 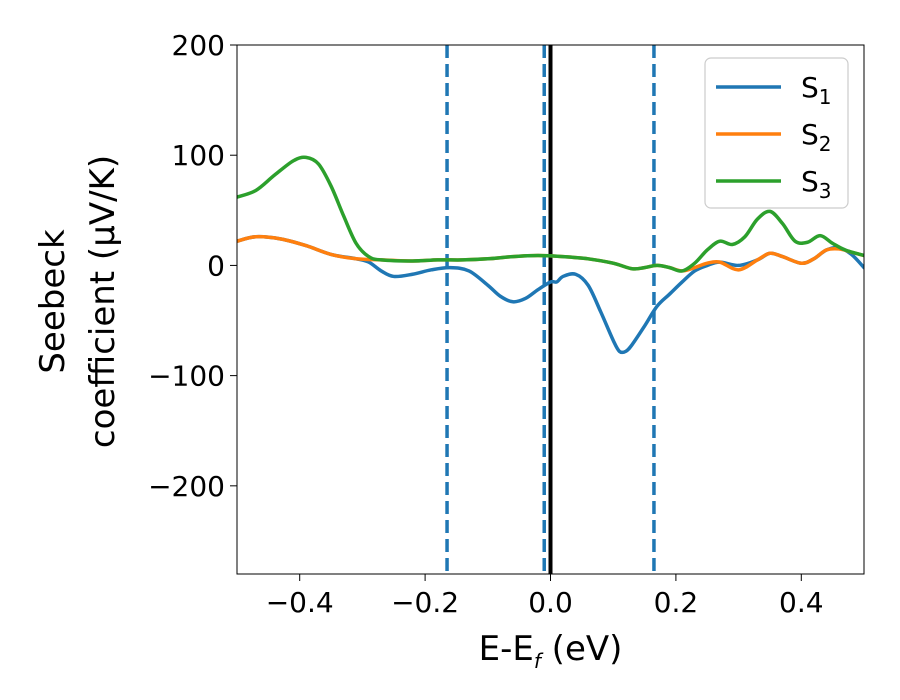 What do you see at coordinates (425, 602) in the screenshot?
I see `x-tick-label: −0.2` at bounding box center [425, 602].